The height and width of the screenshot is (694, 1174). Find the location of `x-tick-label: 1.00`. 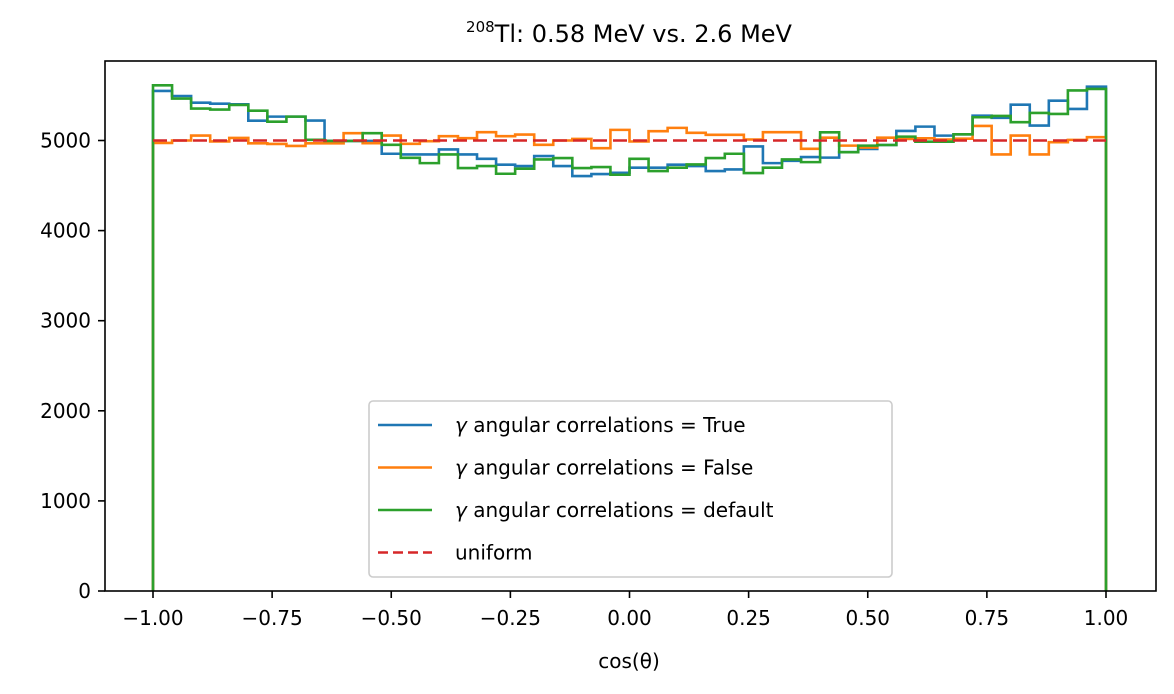

x-tick-label: 1.00 is located at coordinates (1106, 618).